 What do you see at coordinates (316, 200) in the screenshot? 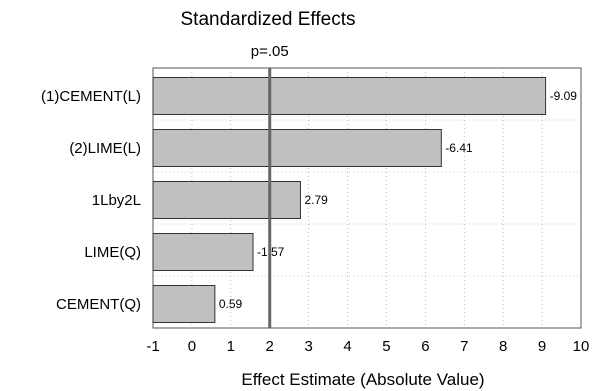
I see `data-label: 2.79` at bounding box center [316, 200].